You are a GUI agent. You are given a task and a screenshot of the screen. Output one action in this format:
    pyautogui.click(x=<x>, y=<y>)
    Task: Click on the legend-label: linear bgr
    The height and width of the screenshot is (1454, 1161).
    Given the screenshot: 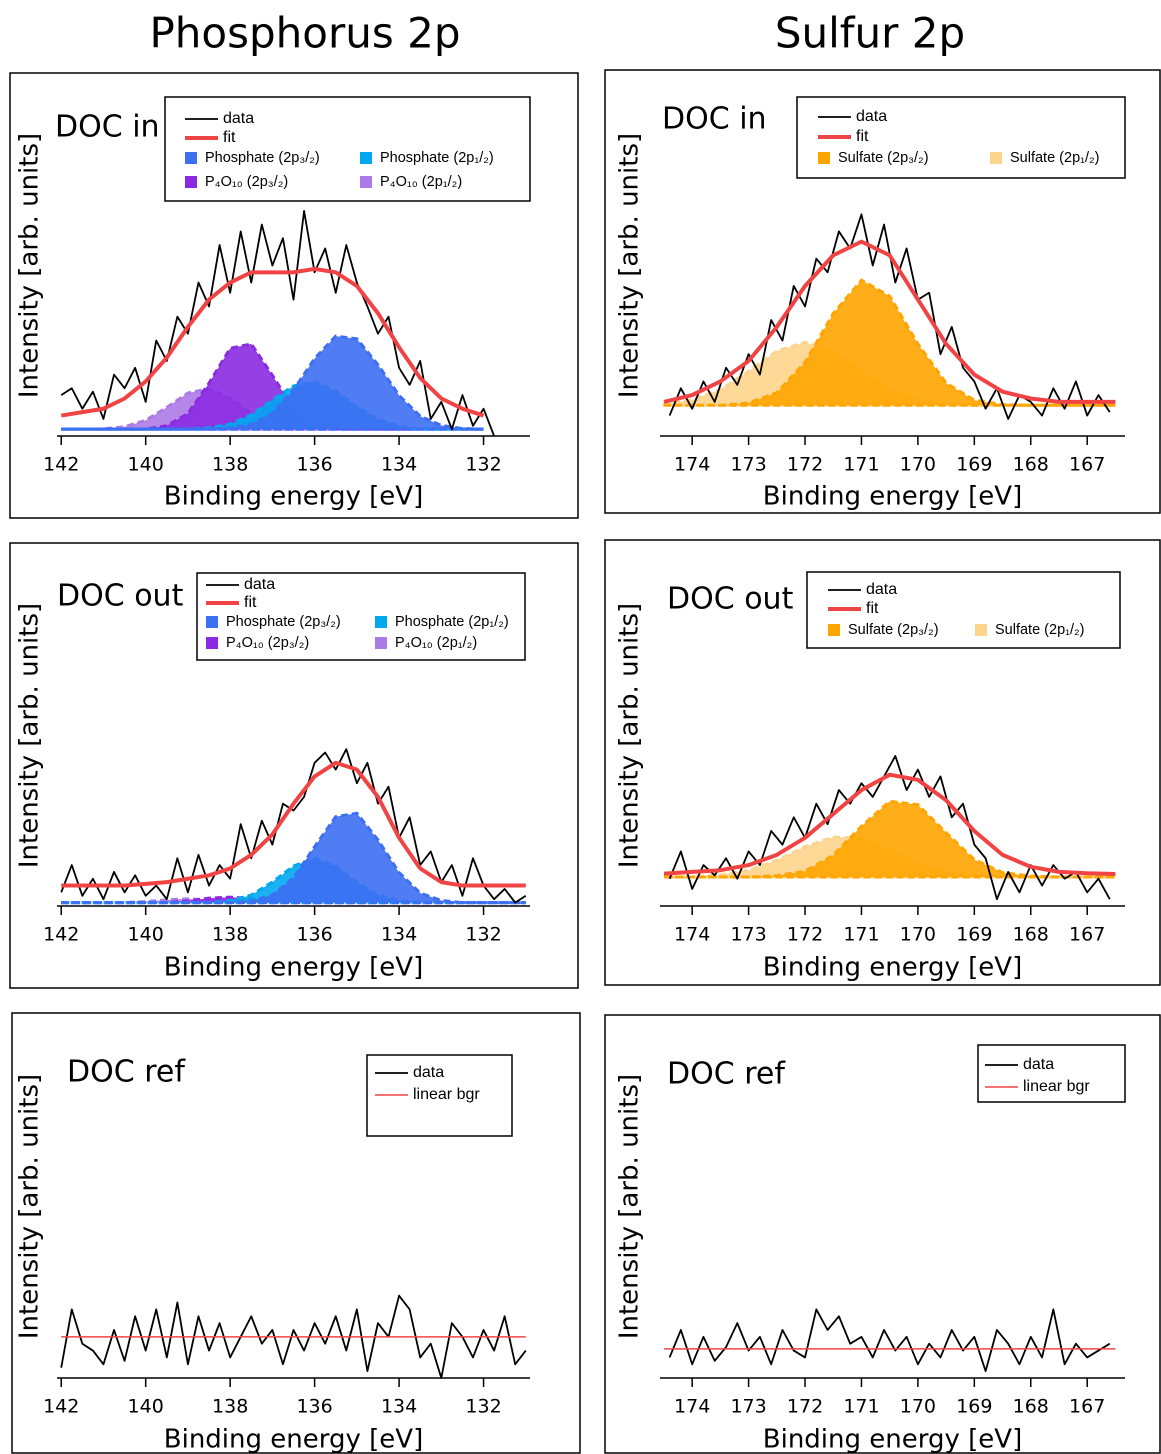 What is the action you would take?
    pyautogui.click(x=1056, y=1086)
    